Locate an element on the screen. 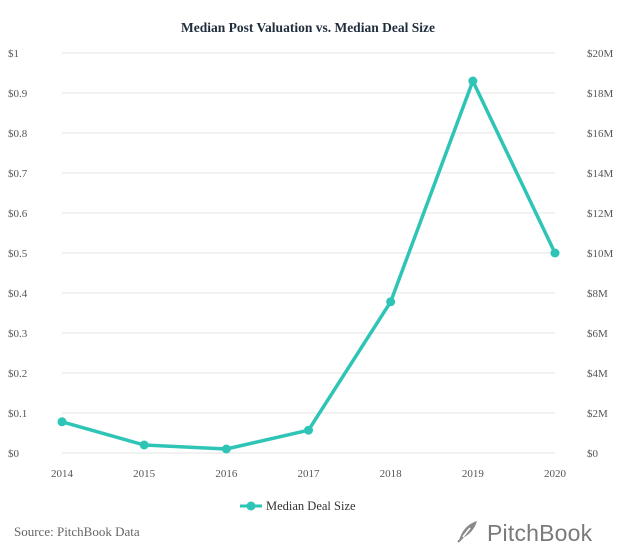 The image size is (624, 558). right-tick-label: $16M is located at coordinates (600, 134).